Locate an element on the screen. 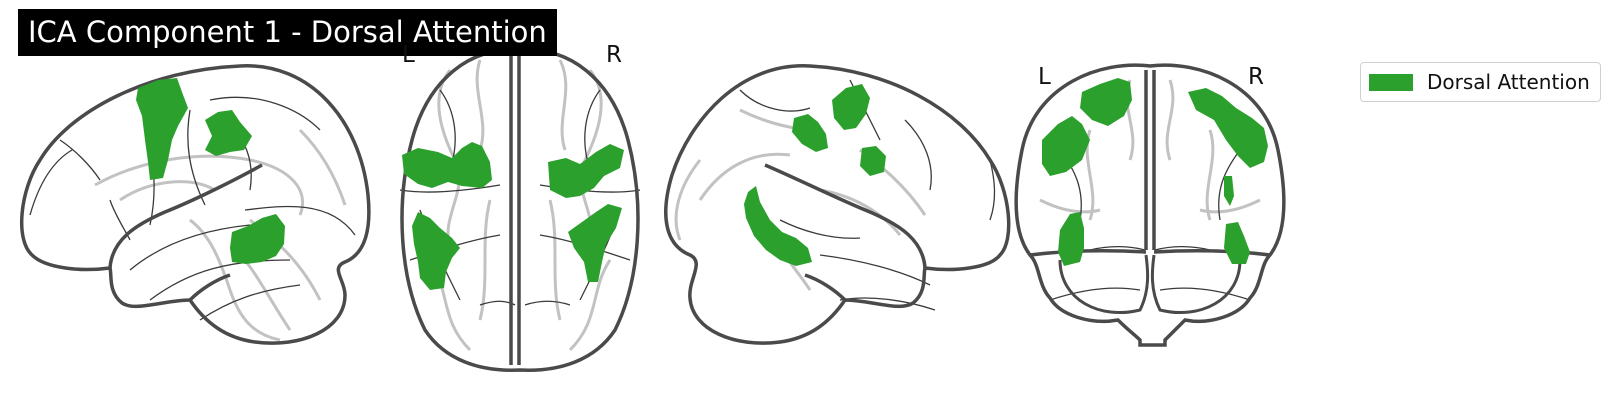 The height and width of the screenshot is (420, 1619). sagittal-left-lines is located at coordinates (192, 207).